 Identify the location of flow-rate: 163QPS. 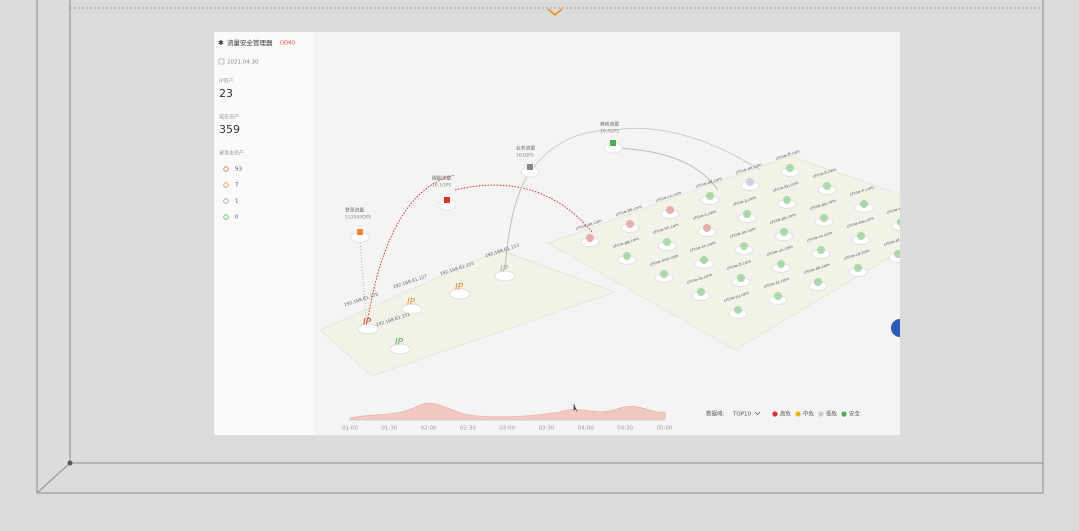
(525, 156).